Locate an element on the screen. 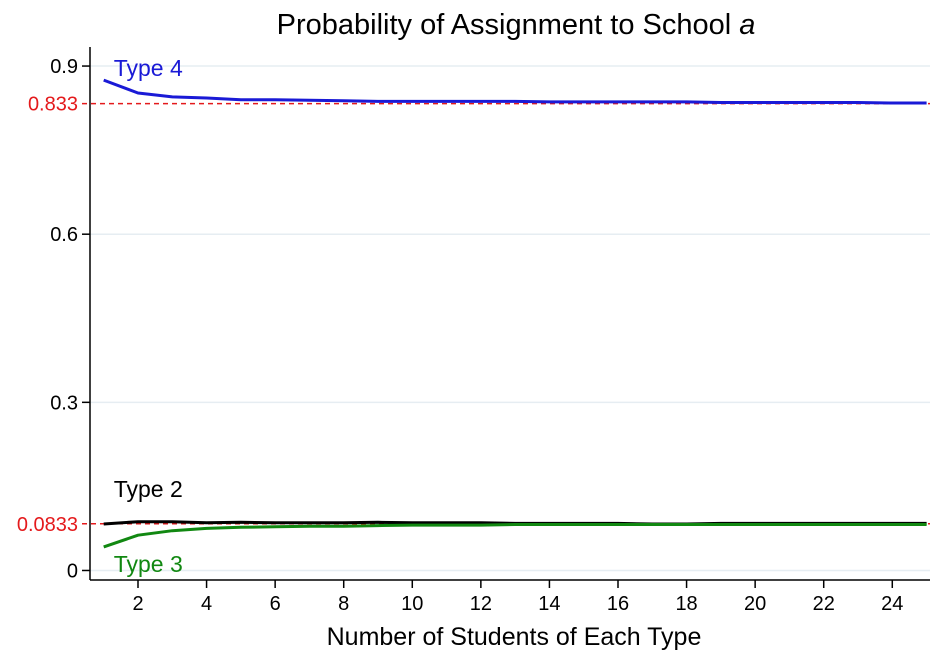  series-label-type-3: Type 3 is located at coordinates (148, 564).